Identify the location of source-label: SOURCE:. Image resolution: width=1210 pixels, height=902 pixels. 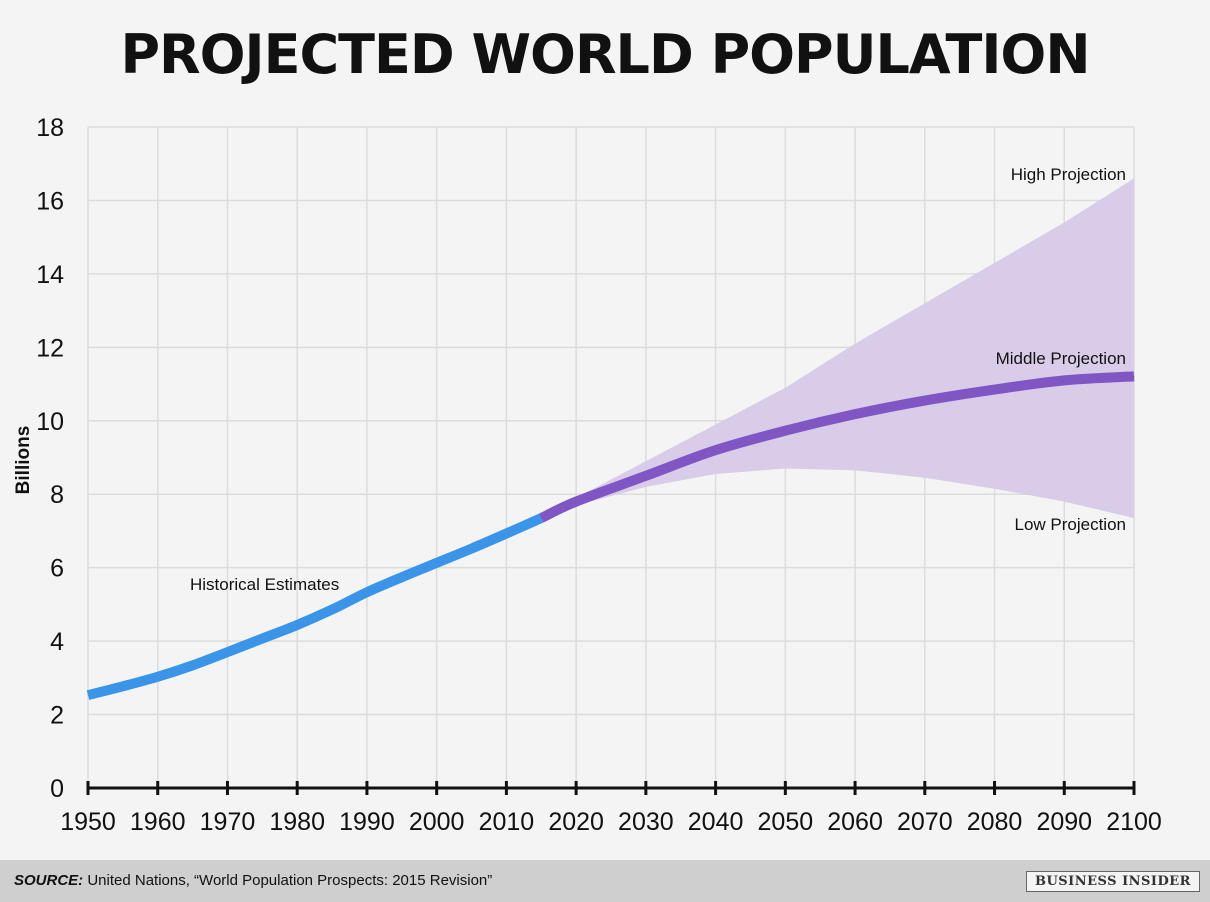
(49, 880).